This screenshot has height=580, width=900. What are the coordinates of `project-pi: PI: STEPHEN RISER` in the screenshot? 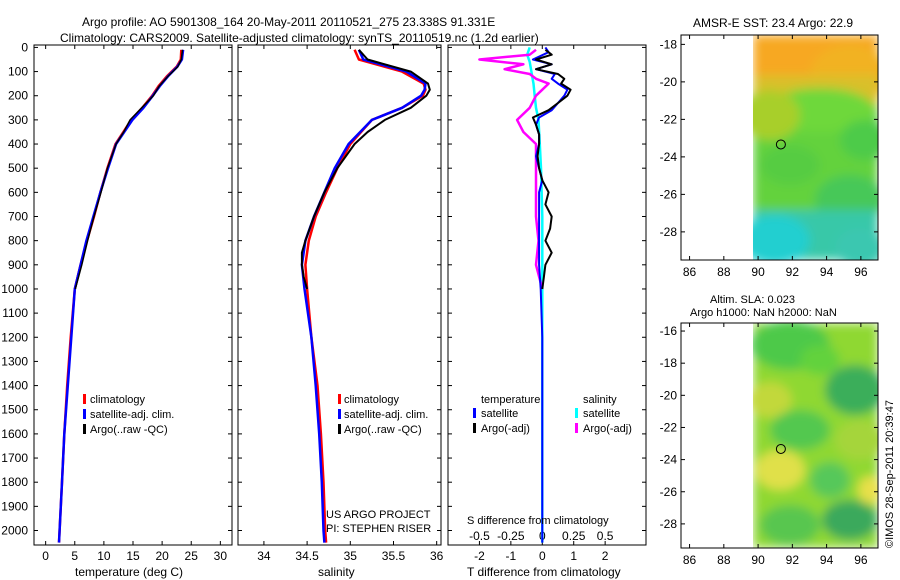 It's located at (378, 529).